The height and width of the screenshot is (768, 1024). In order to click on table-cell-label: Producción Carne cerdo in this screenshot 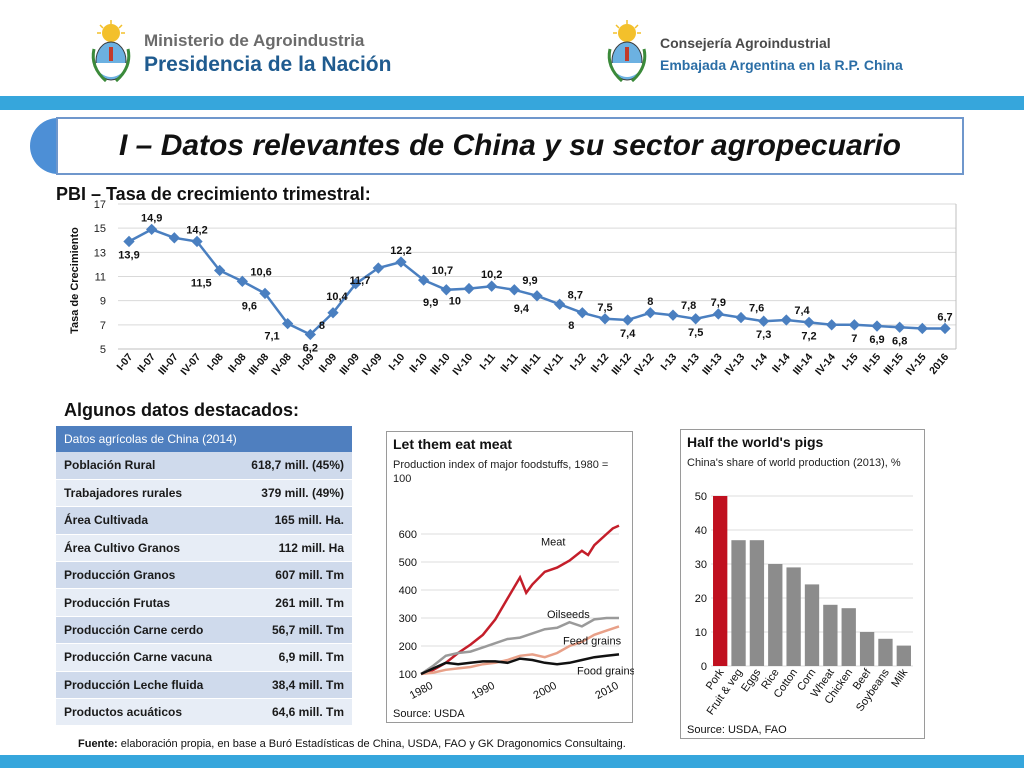, I will do `click(145, 630)`.